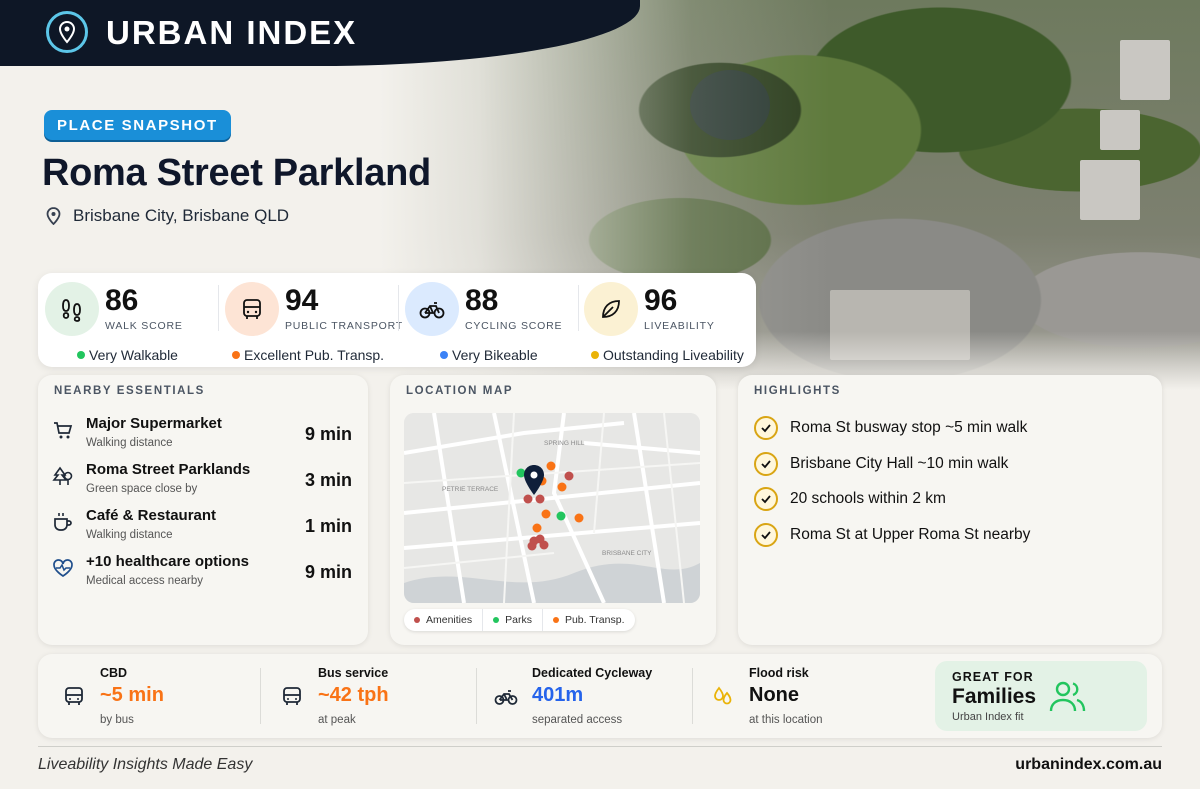 This screenshot has height=789, width=1200. I want to click on liveability-score-badge, so click(611, 309).